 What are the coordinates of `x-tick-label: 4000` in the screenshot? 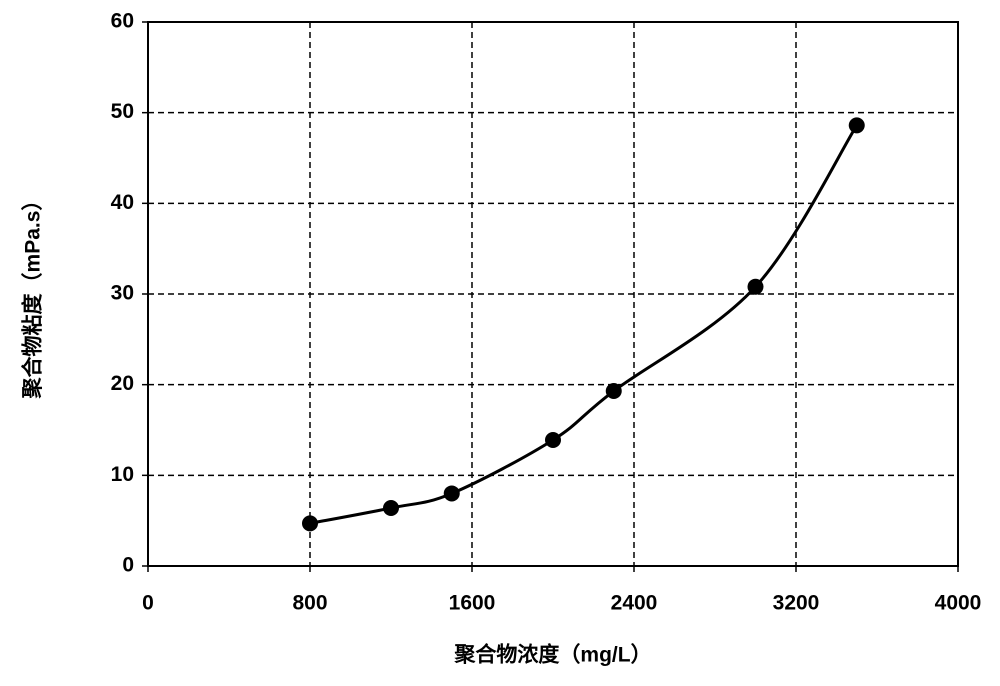 It's located at (958, 603).